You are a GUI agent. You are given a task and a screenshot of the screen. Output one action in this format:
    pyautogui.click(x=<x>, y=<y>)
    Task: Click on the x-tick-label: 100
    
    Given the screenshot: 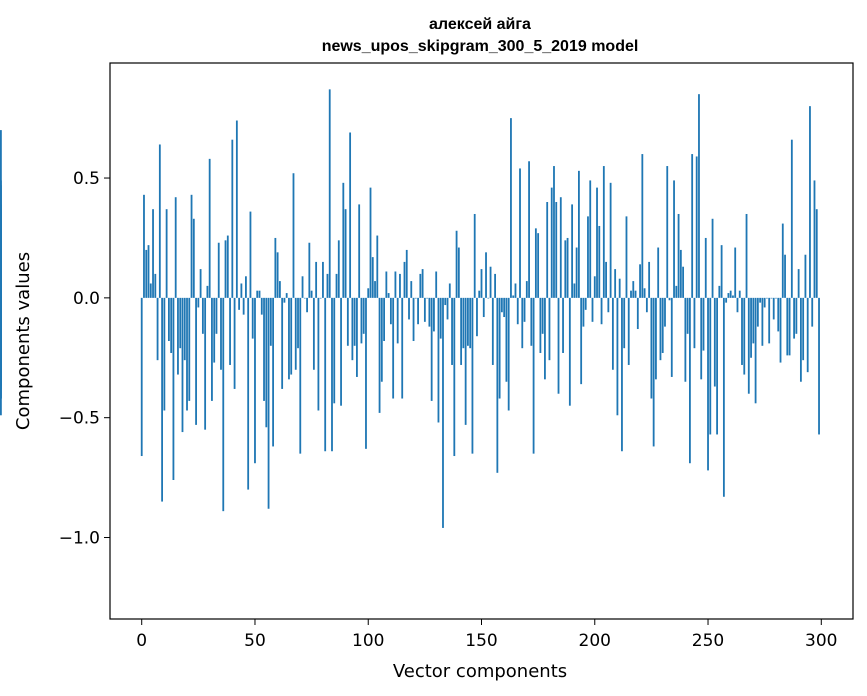 What is the action you would take?
    pyautogui.click(x=368, y=641)
    